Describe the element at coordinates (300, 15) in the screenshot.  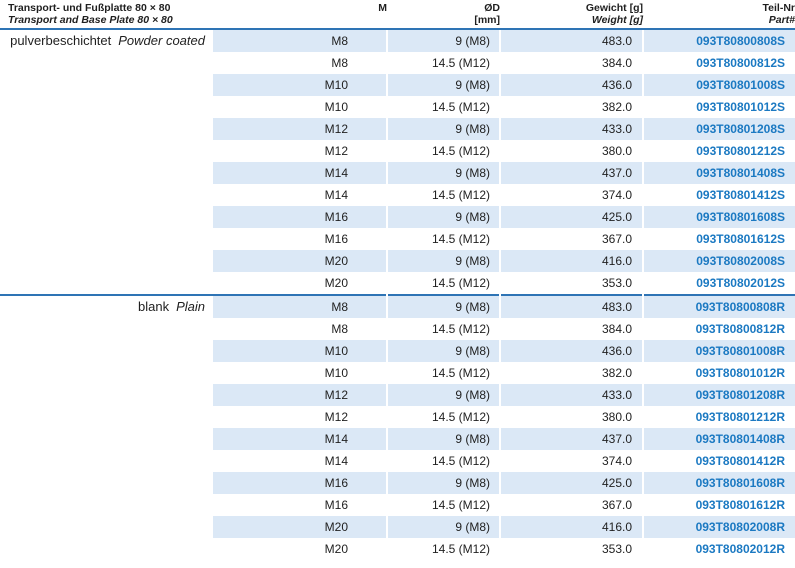
I see `column-header-m: M` at that location.